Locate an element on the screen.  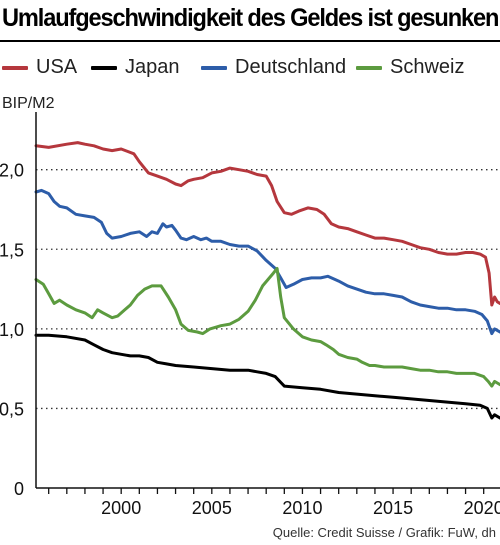
legend-item-schweiz: Schweiz is located at coordinates (410, 67).